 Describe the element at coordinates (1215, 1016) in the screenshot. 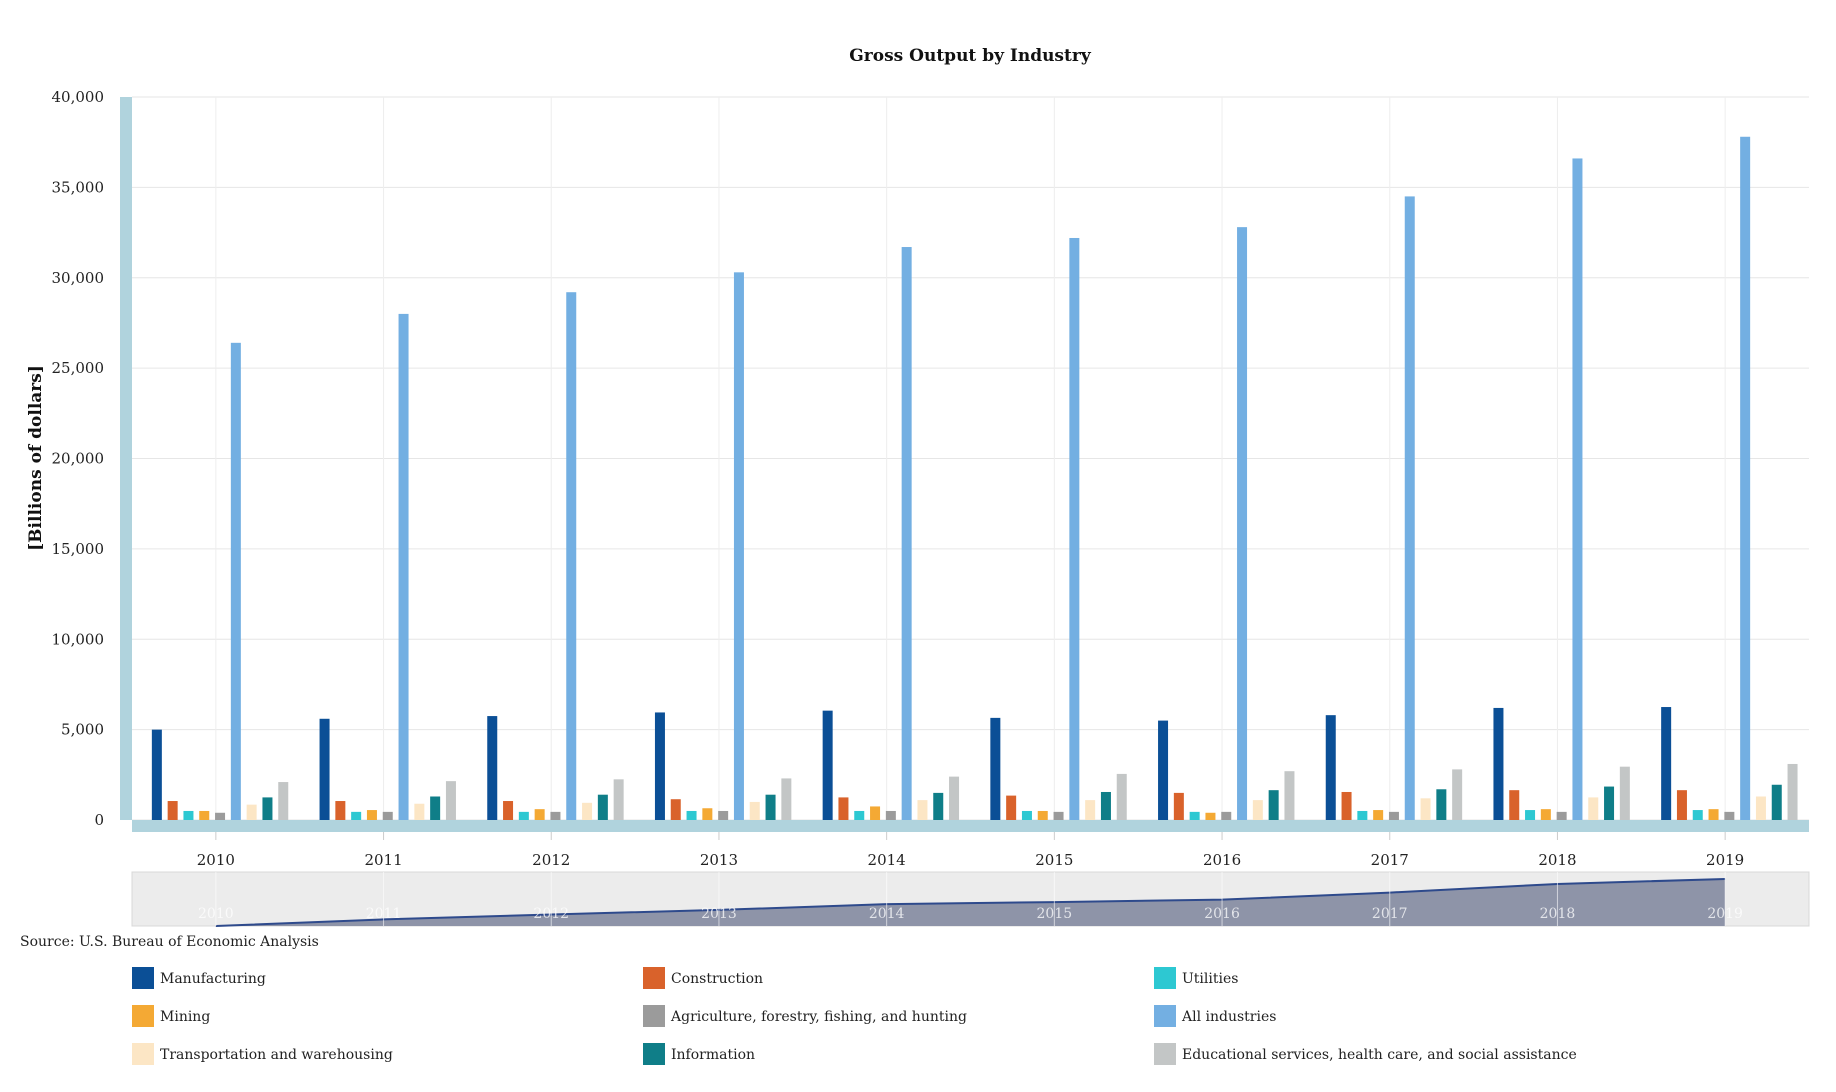

I see `legend-item: All industries` at that location.